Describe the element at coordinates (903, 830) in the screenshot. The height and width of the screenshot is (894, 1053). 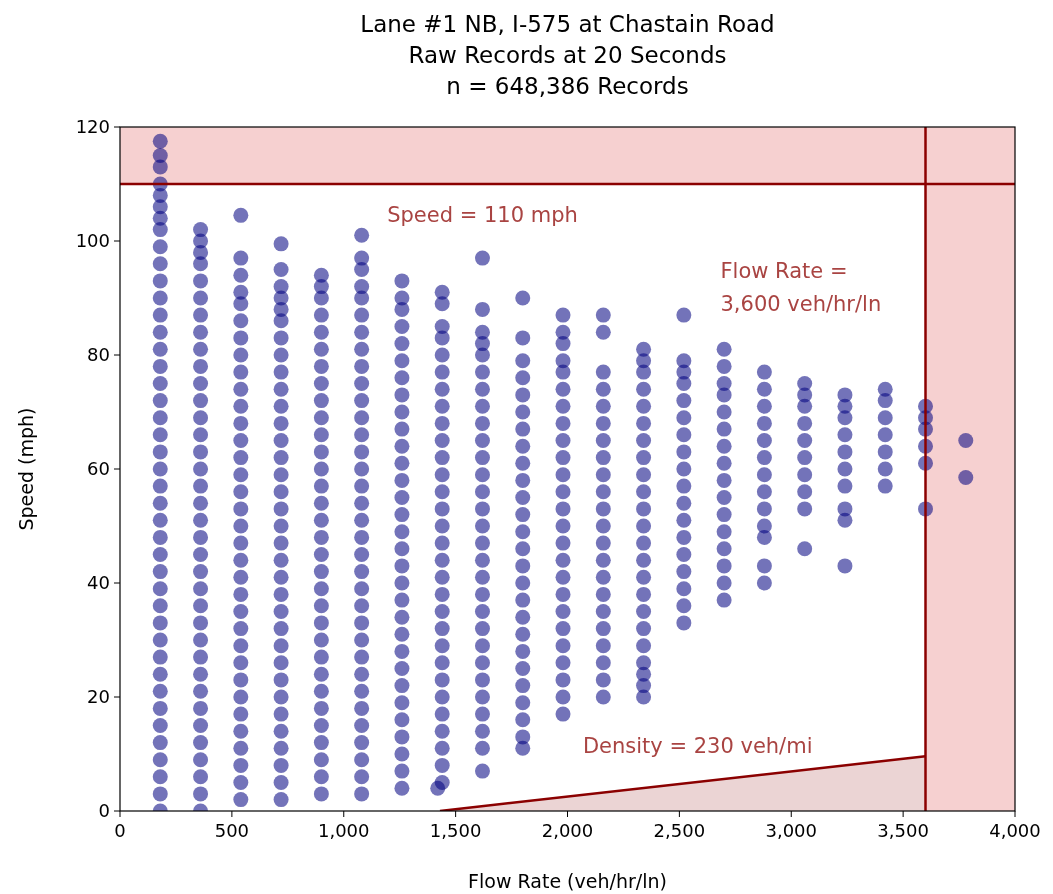
I see `x-tick-label: 3,500` at that location.